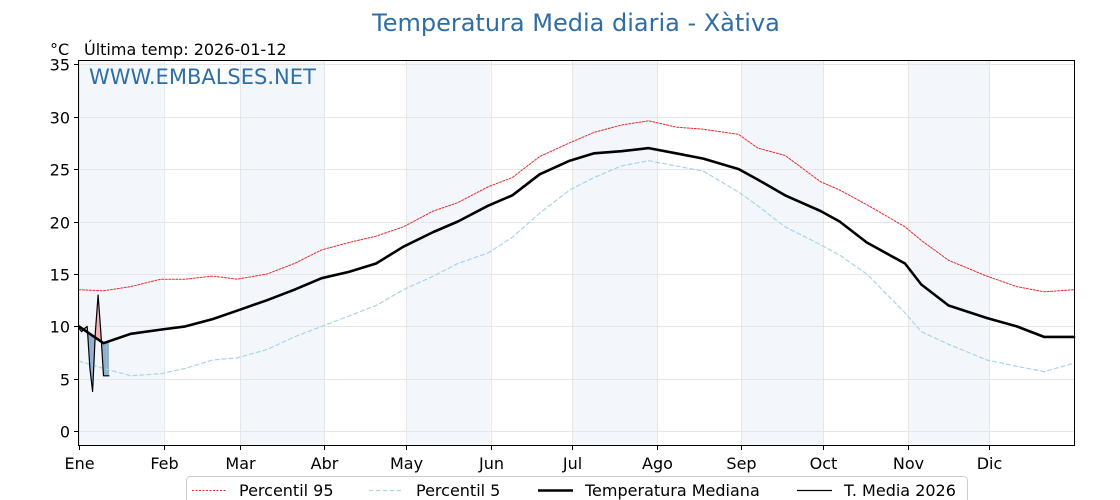  What do you see at coordinates (60, 275) in the screenshot?
I see `y-tick-label: 15` at bounding box center [60, 275].